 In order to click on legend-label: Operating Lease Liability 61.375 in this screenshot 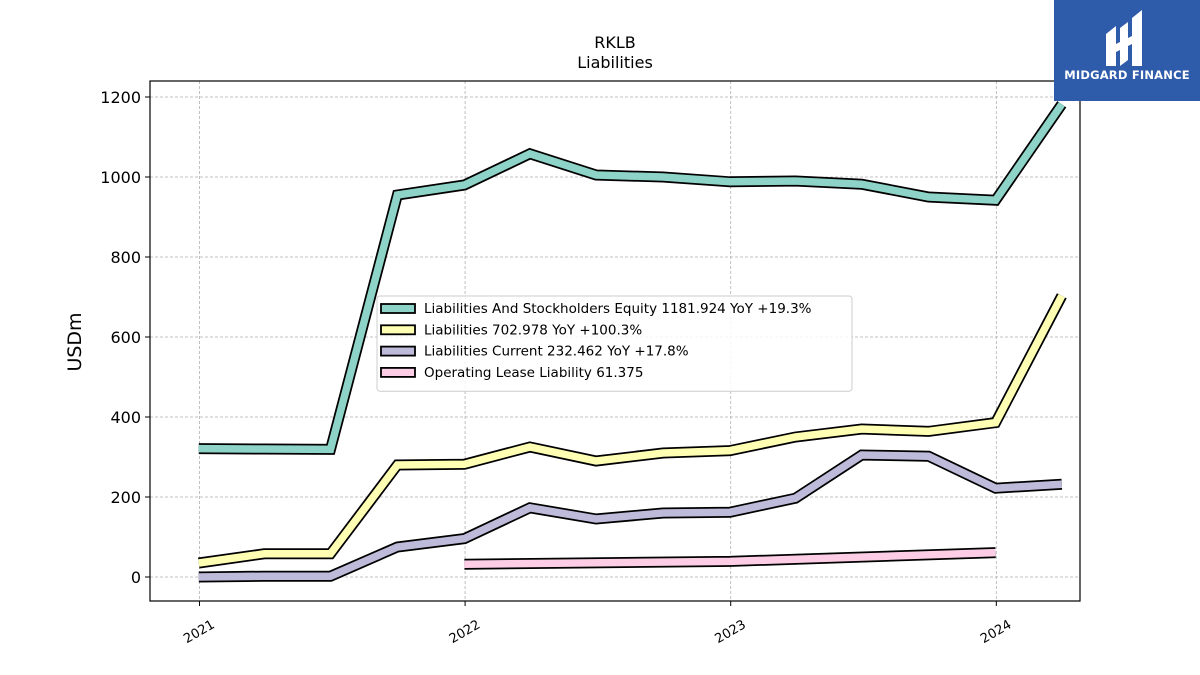, I will do `click(533, 373)`.